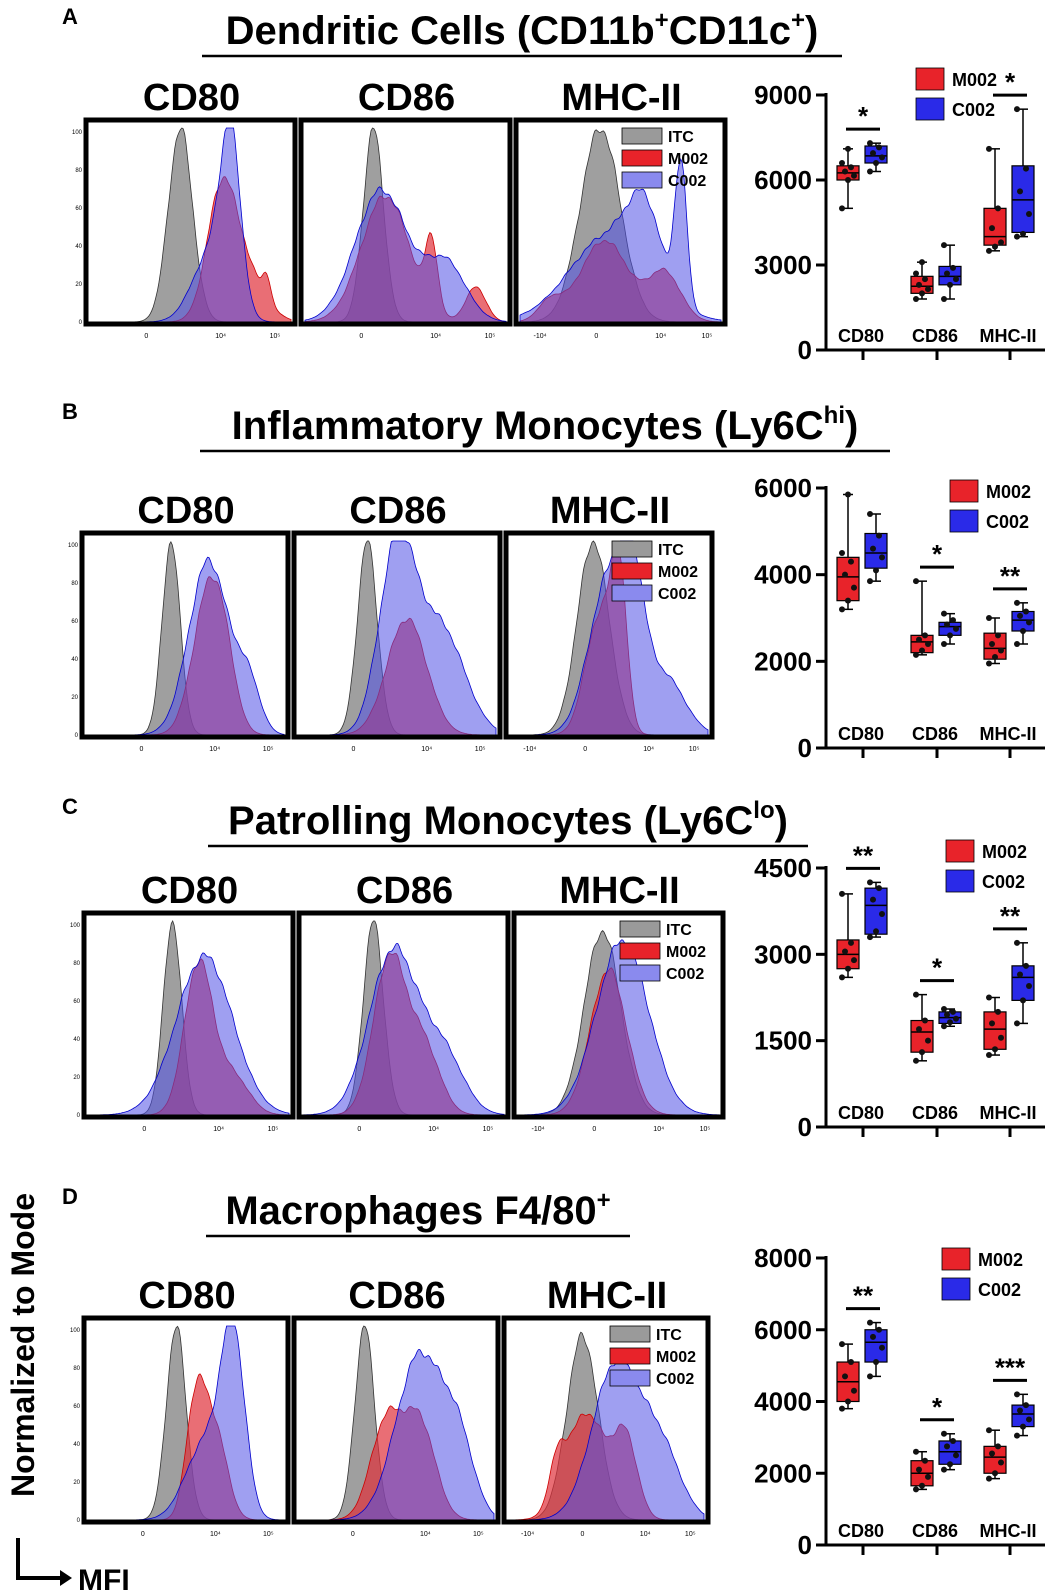  What do you see at coordinates (1008, 734) in the screenshot?
I see `category-label: MHC-II` at bounding box center [1008, 734].